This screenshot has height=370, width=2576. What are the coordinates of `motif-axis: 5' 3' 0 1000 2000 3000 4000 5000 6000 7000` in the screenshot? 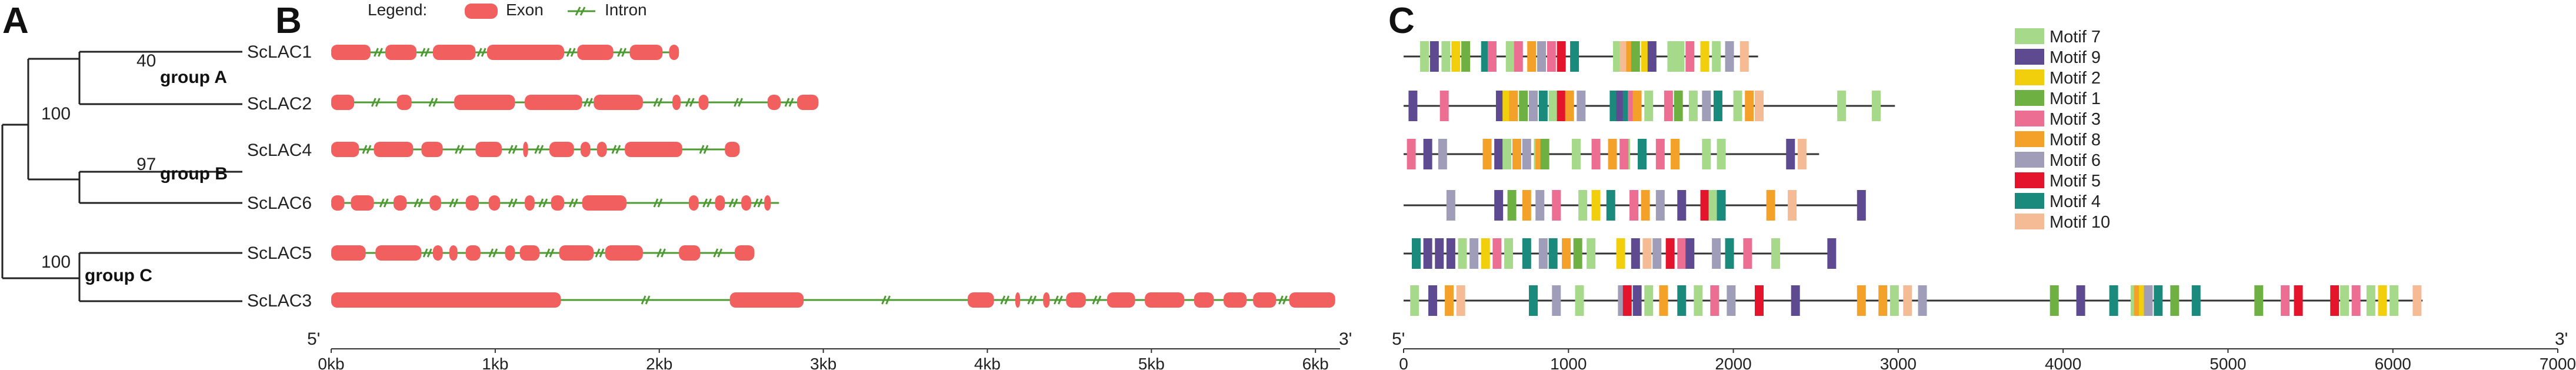 It's located at (1984, 349).